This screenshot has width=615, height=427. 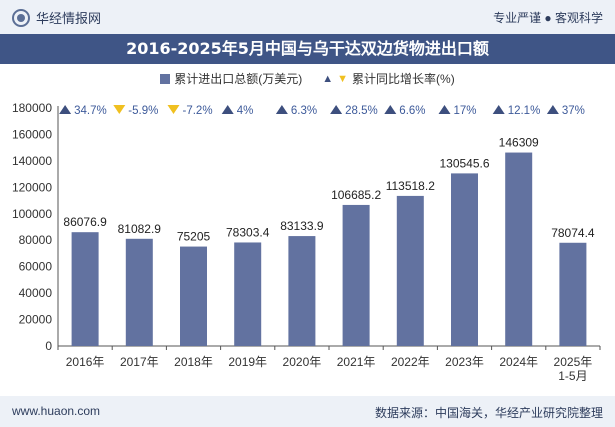 I want to click on bar-value-label: 81082.9, so click(x=140, y=229).